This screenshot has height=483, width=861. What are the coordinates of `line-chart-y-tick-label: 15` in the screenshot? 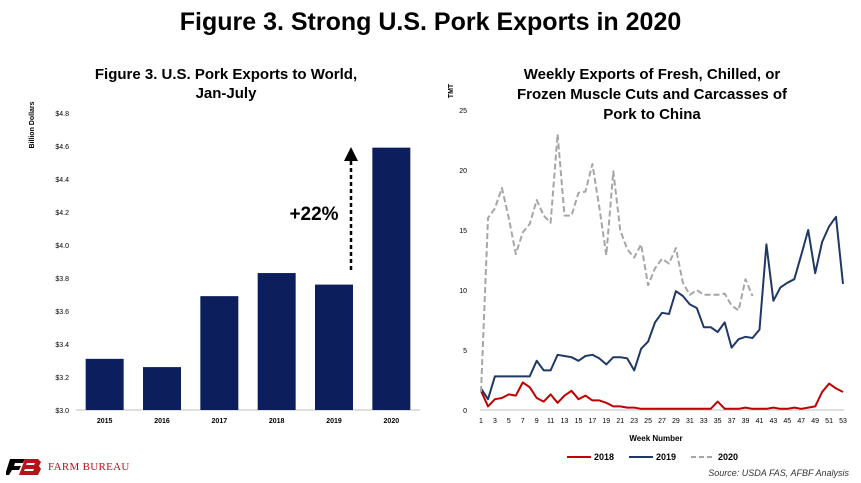 It's located at (463, 231).